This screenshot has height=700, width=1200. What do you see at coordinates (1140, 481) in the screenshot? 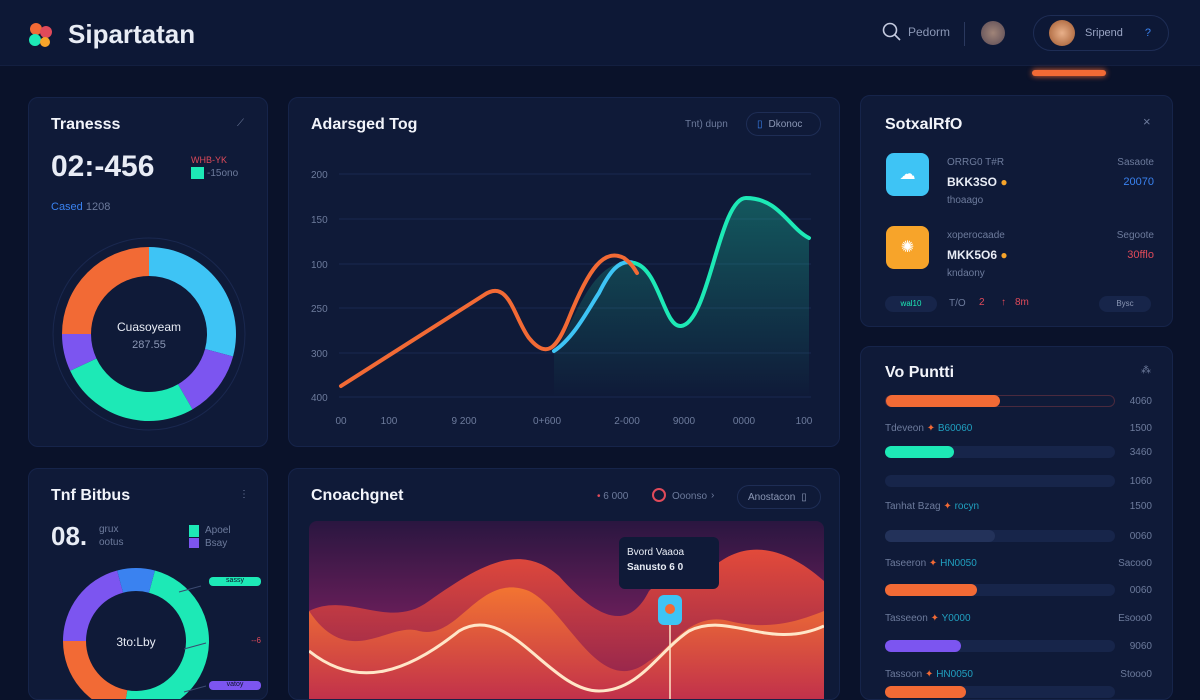
I see `progress-value: 1060` at bounding box center [1140, 481].